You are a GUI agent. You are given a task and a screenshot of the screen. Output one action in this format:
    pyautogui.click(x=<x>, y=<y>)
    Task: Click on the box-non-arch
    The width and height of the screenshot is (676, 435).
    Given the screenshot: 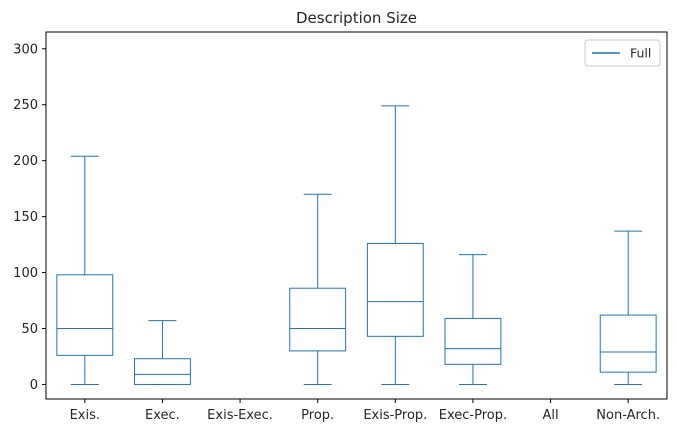 What is the action you would take?
    pyautogui.click(x=628, y=307)
    